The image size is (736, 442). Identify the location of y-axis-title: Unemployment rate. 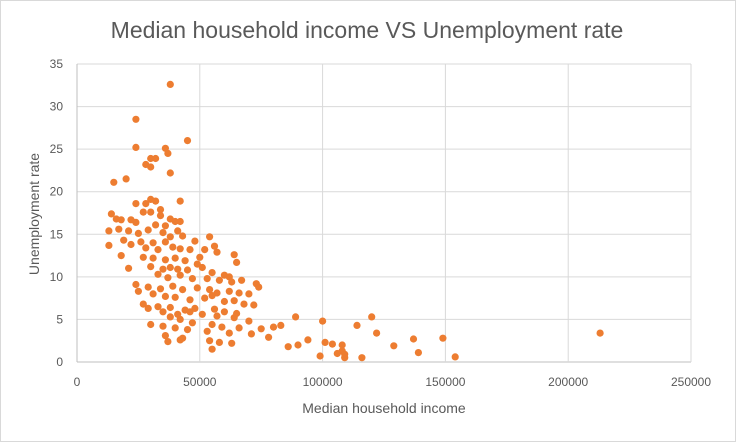
(34, 214).